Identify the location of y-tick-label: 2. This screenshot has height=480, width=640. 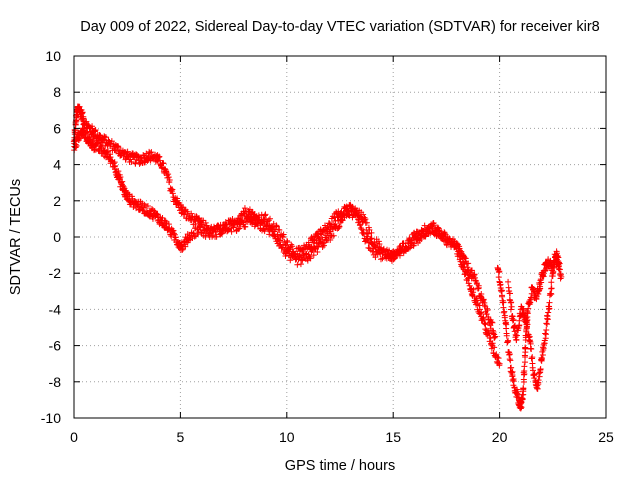
(57, 201).